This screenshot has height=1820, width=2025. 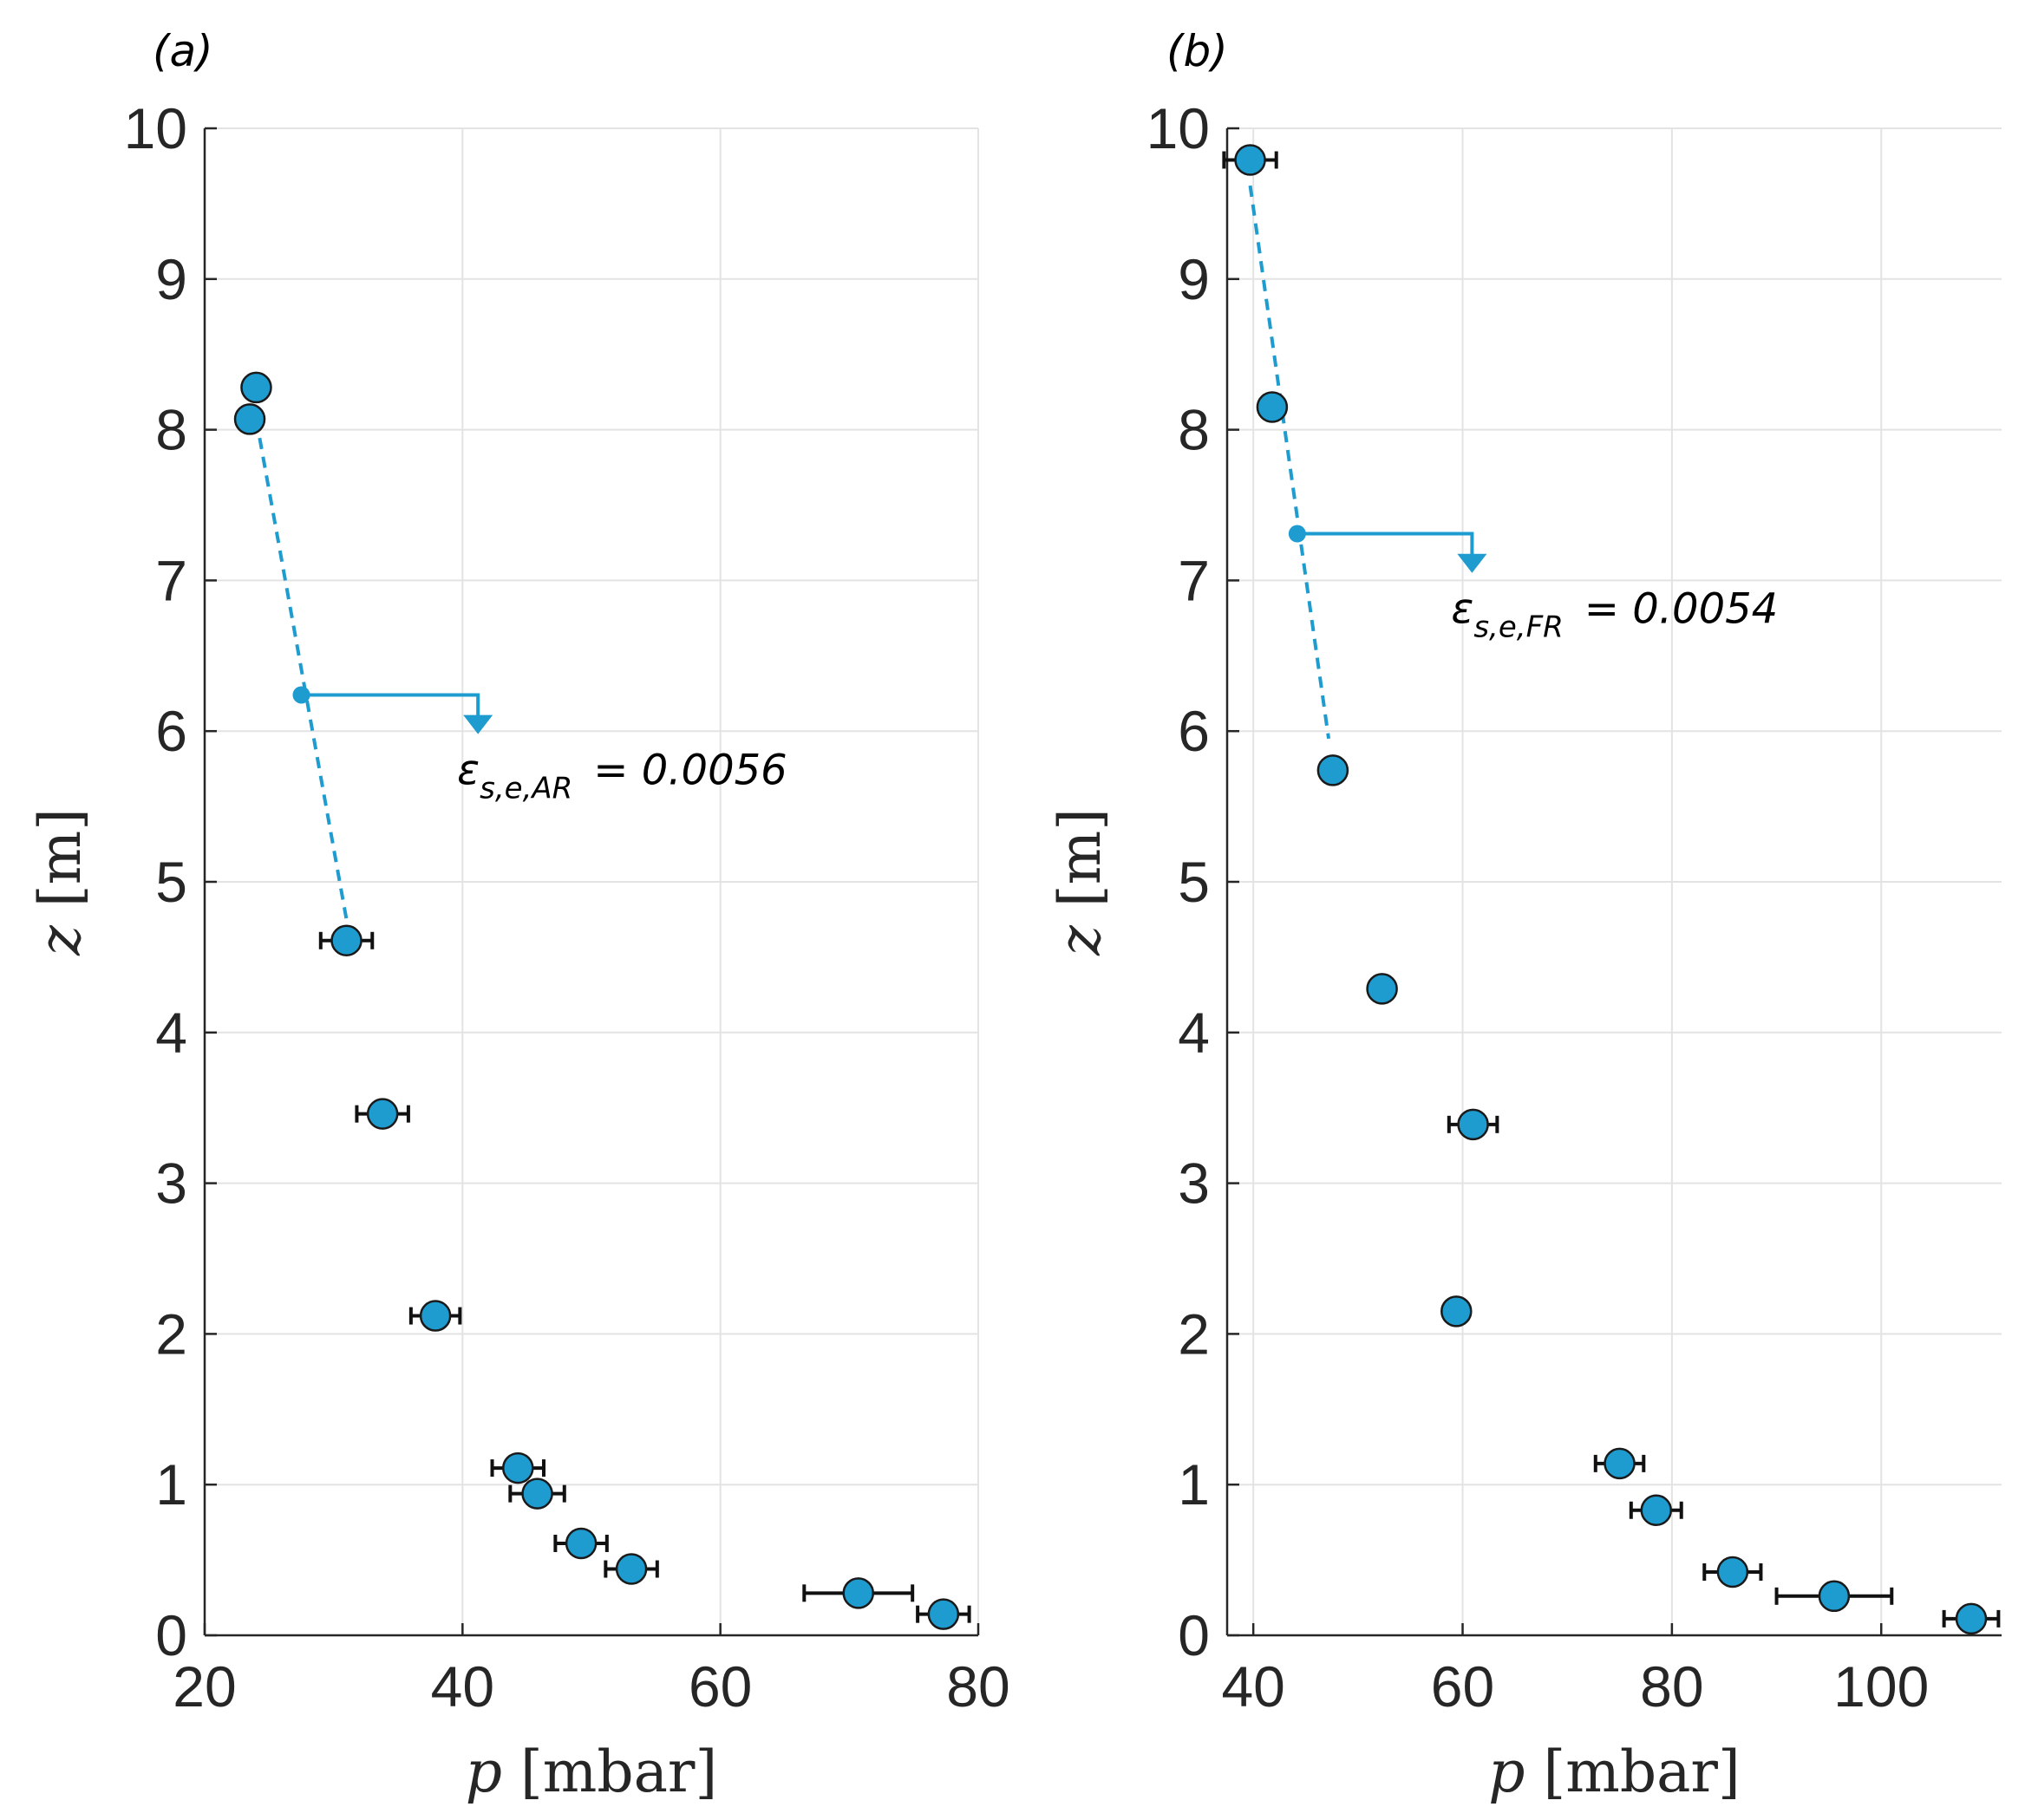 I want to click on annotation-value: = 0.0056, so click(x=690, y=771).